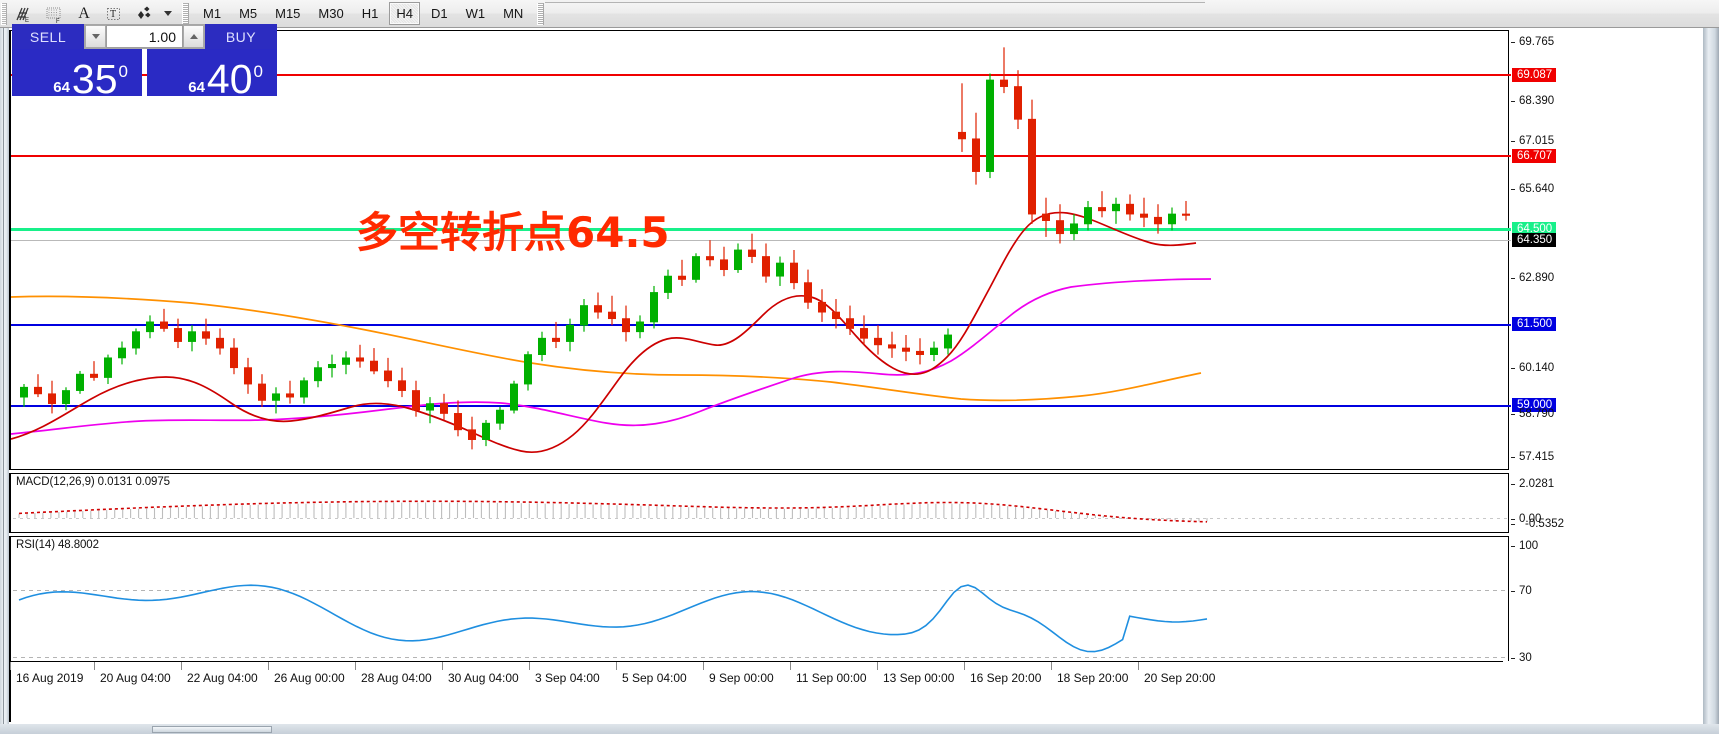  Describe the element at coordinates (1534, 405) in the screenshot. I see `price-badge-59000: 59.000` at that location.